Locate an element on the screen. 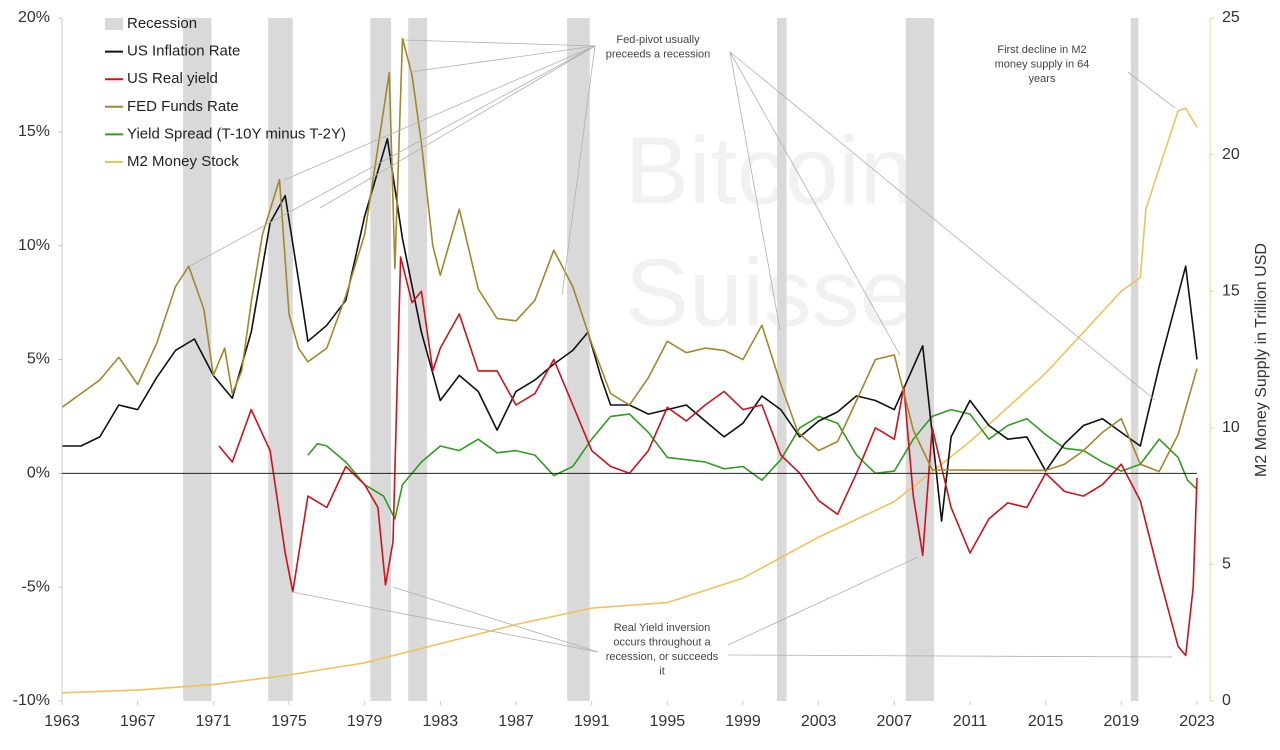 The width and height of the screenshot is (1280, 750). y2-tick-label: 25 is located at coordinates (1231, 17).